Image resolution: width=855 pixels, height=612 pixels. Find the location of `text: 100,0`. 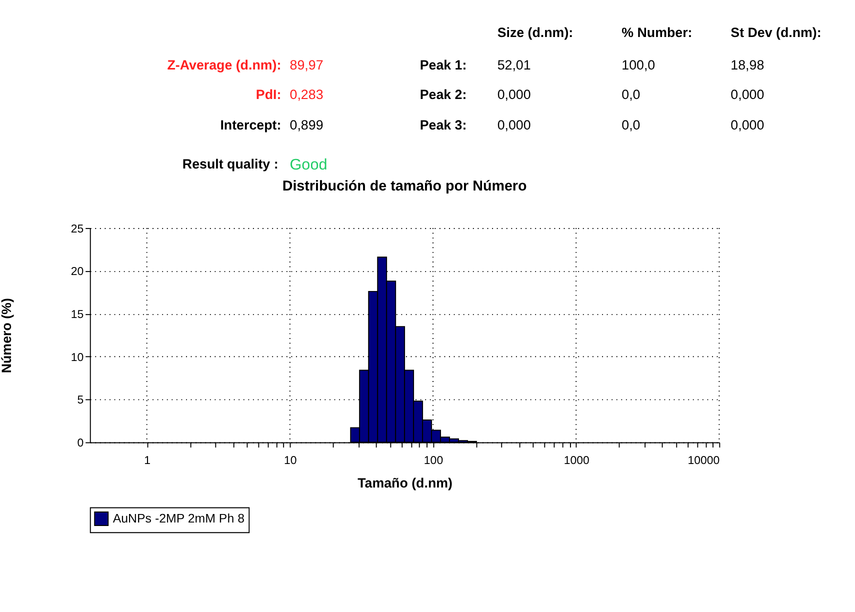

text: 100,0 is located at coordinates (639, 64).